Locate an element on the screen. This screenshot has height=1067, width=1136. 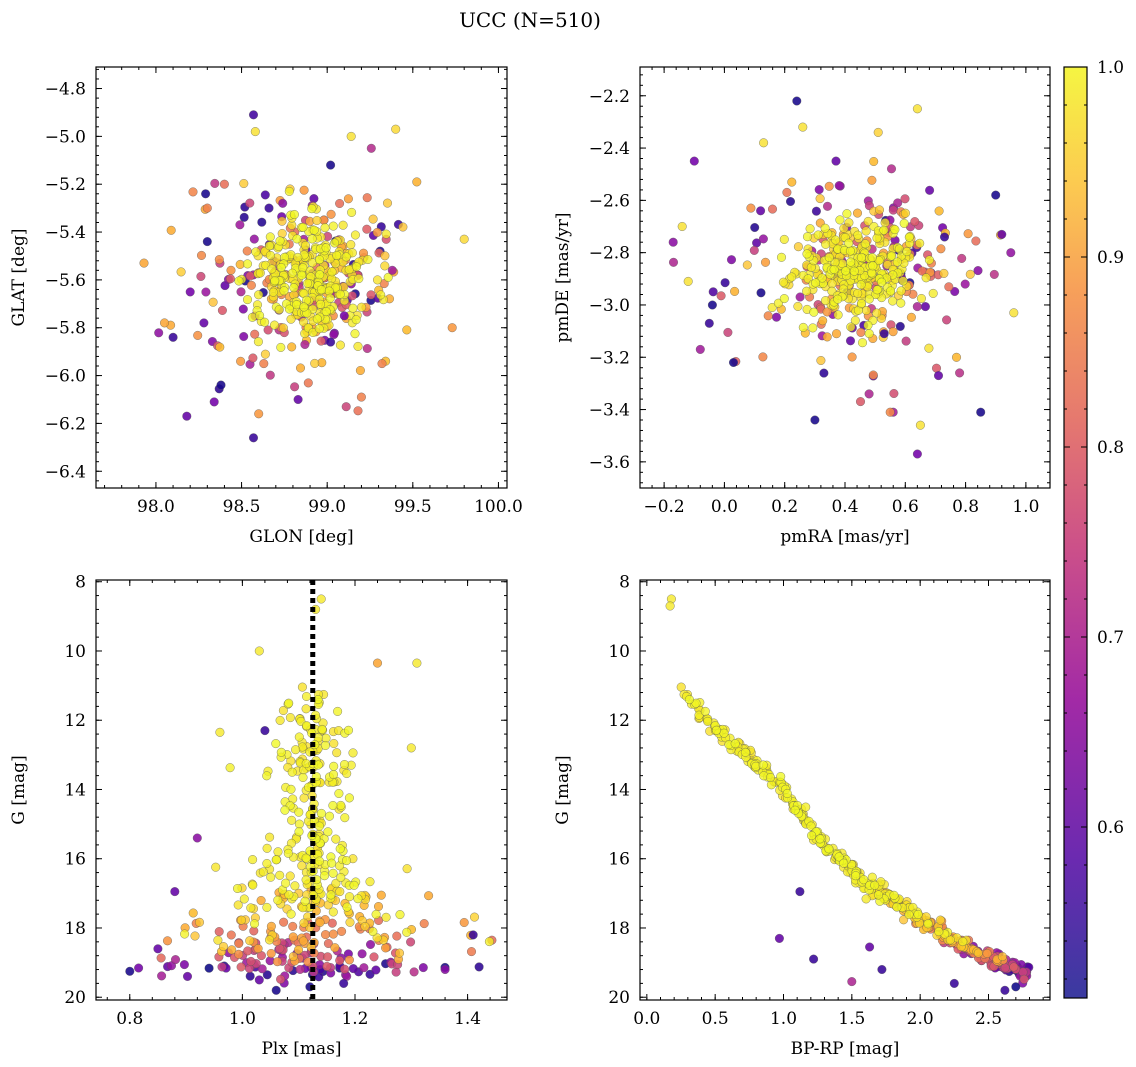
y-tick-label: −2.6 is located at coordinates (609, 201).